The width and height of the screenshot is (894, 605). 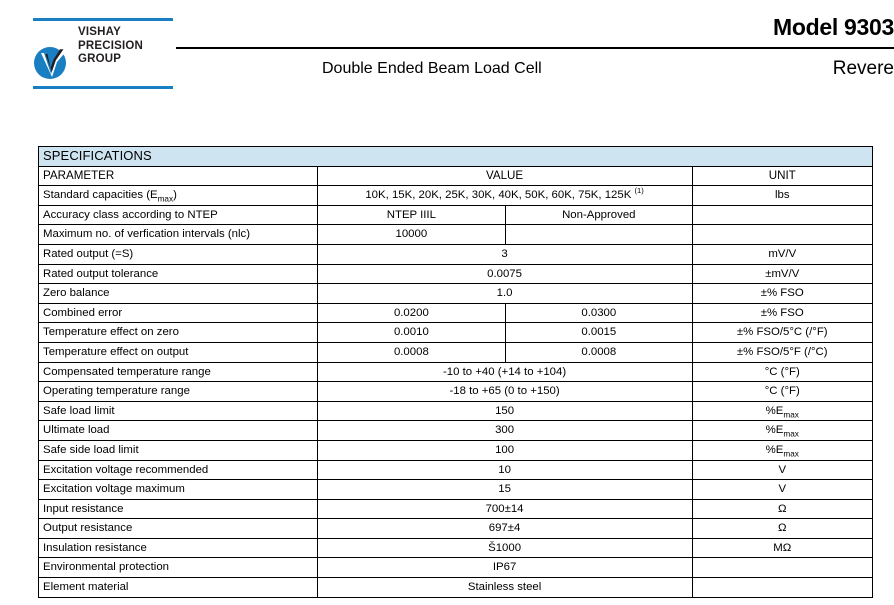 What do you see at coordinates (52, 61) in the screenshot?
I see `vishay-v-mark-icon` at bounding box center [52, 61].